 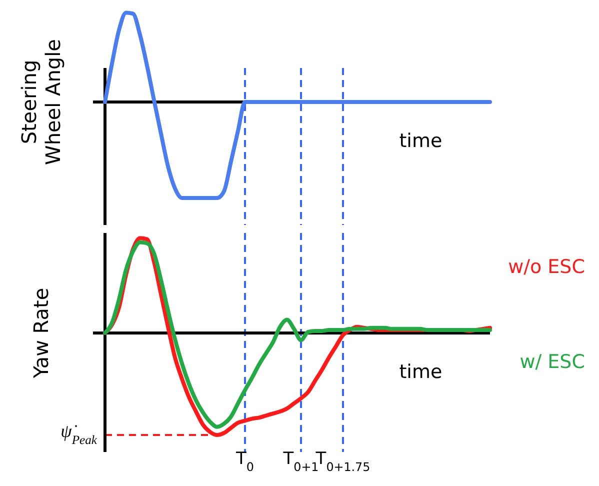 I want to click on y-axis-title: Steering Wheel Angle, so click(x=41, y=102).